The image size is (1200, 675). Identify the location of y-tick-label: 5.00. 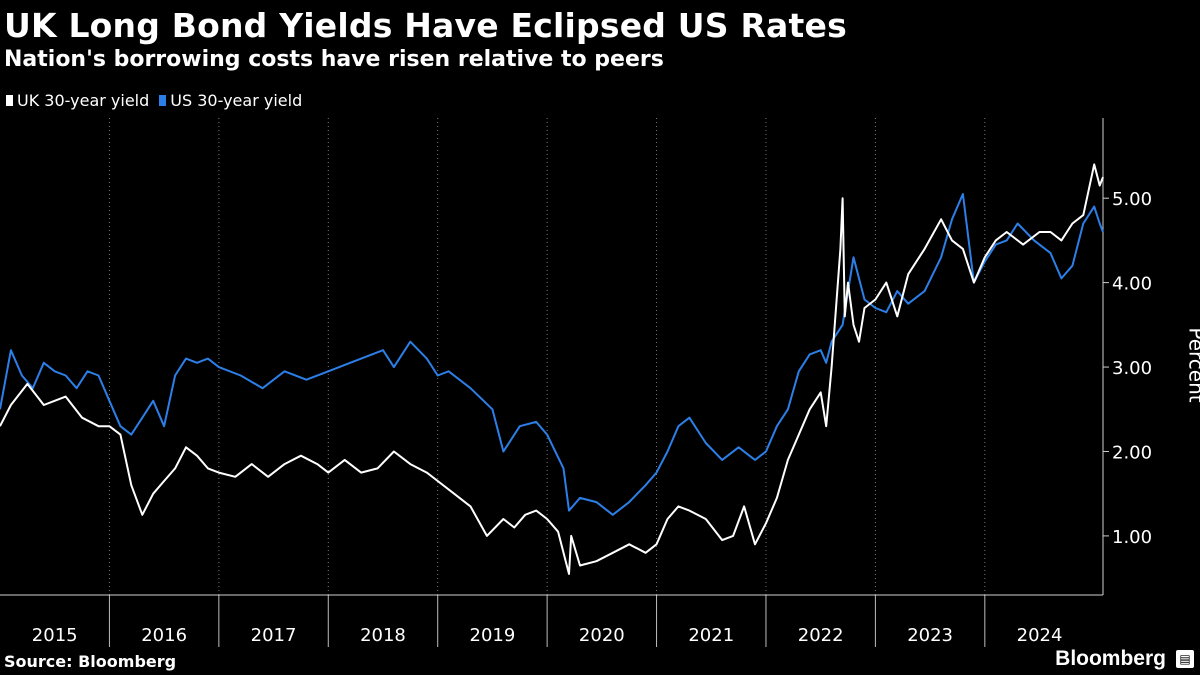
(1132, 199).